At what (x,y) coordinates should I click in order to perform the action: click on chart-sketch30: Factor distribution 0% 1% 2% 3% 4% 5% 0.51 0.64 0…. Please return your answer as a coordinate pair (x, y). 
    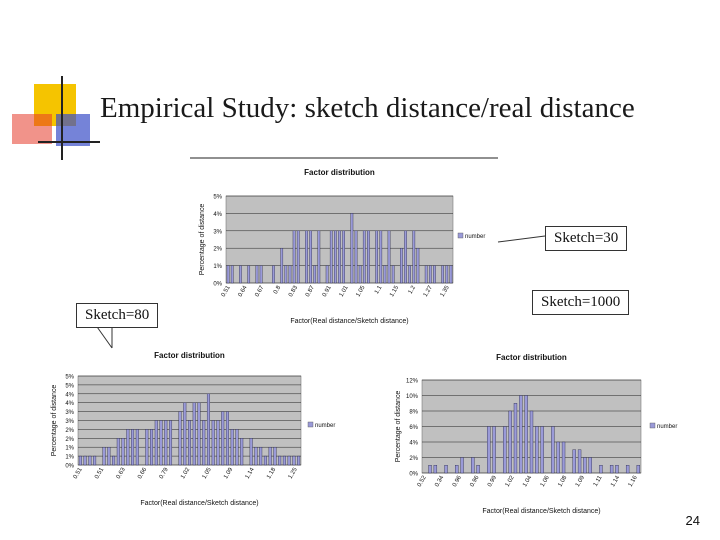
    Looking at the image, I should click on (344, 241).